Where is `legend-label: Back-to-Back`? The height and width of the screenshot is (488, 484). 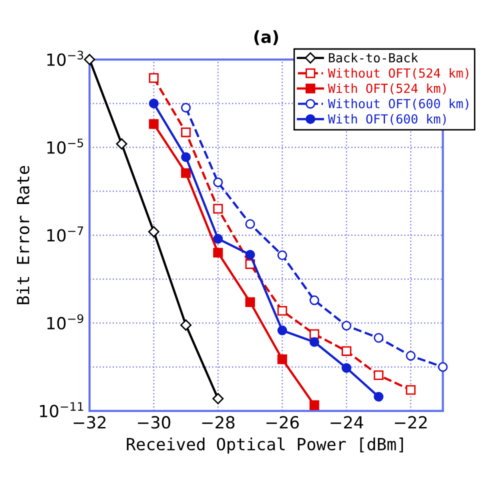
legend-label: Back-to-Back is located at coordinates (373, 57).